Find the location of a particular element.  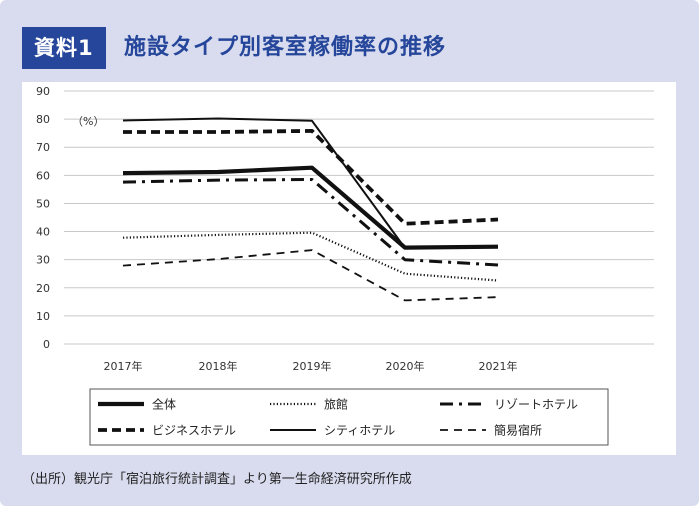

y-tick-label: 20 is located at coordinates (43, 288).